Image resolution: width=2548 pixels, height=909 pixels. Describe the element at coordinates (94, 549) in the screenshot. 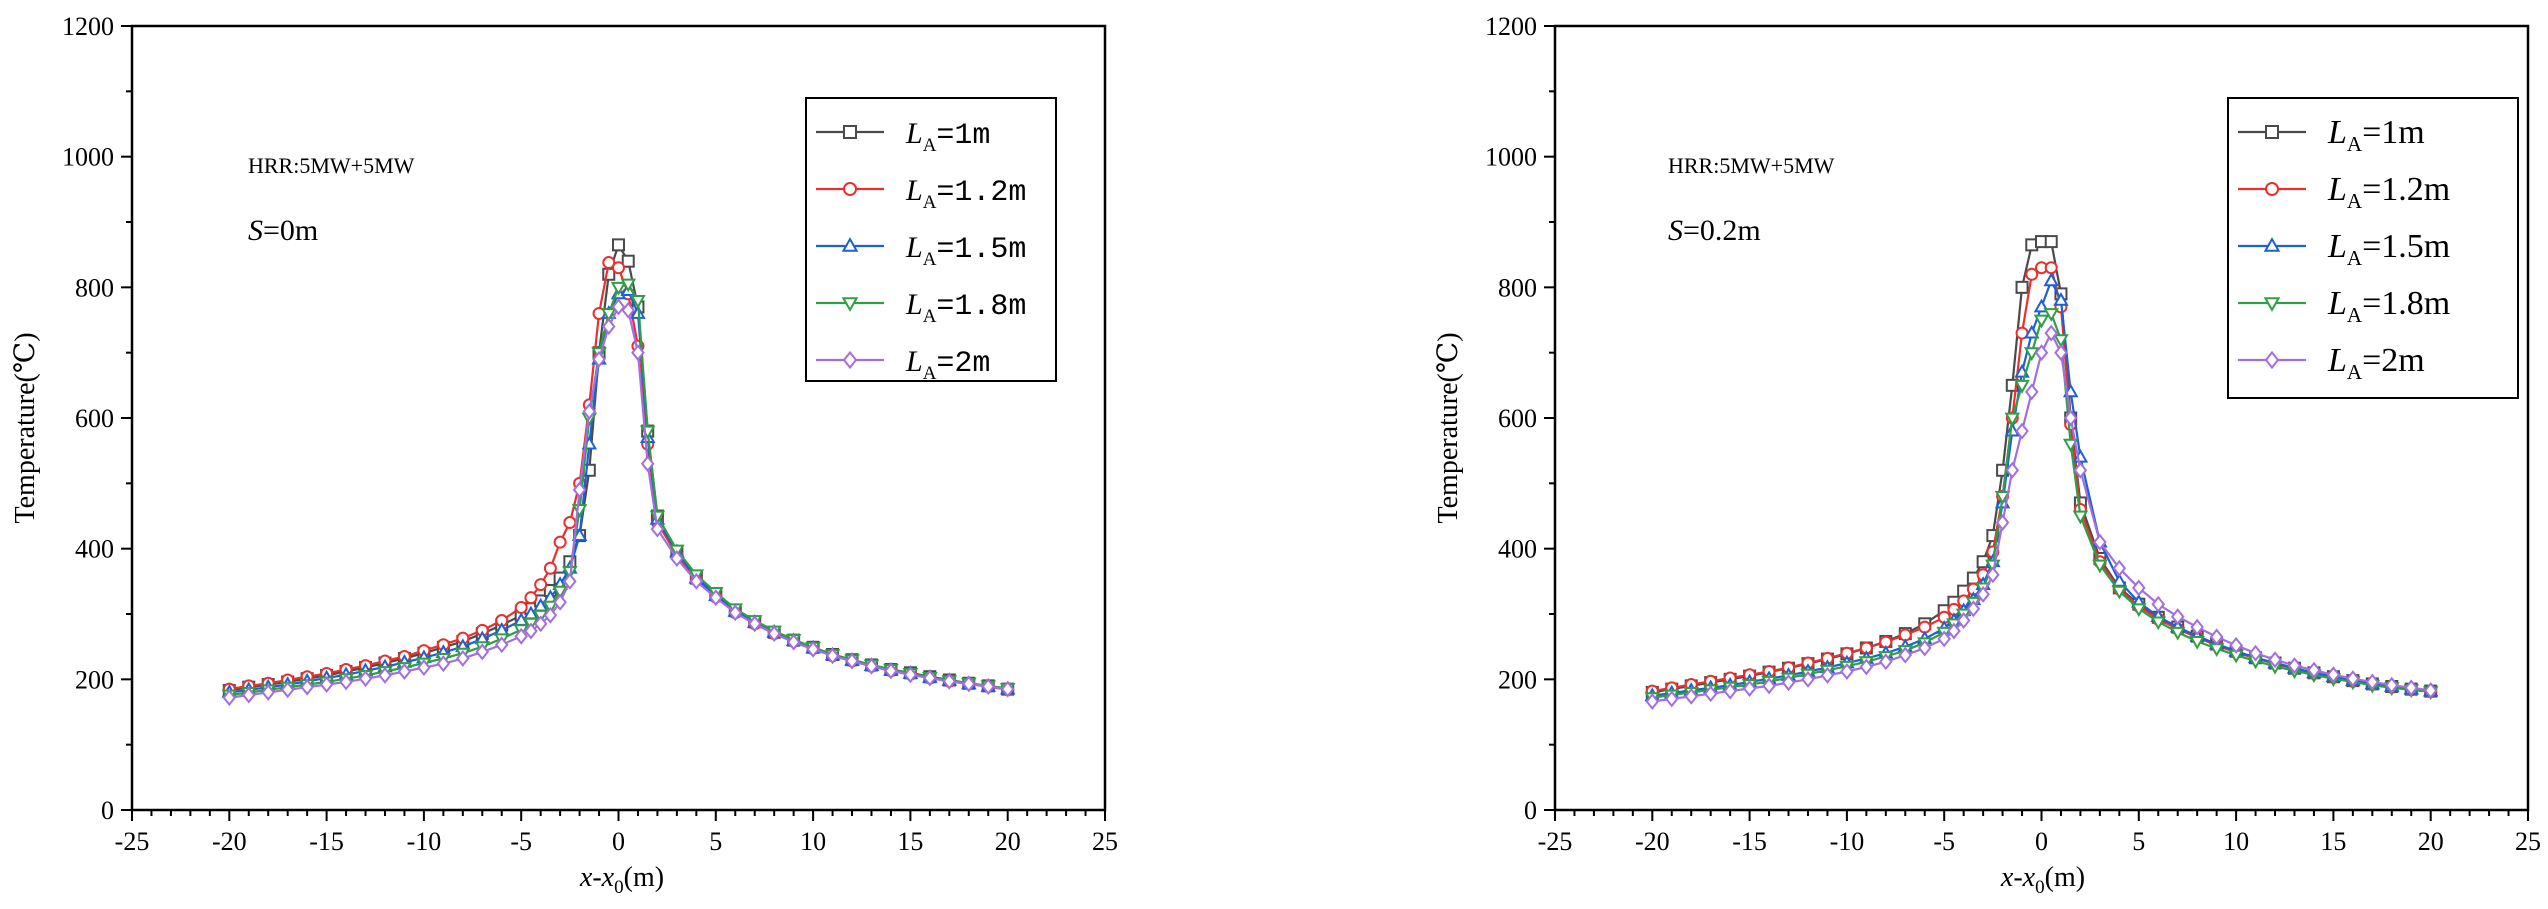

I see `y-tick-label: 400` at that location.